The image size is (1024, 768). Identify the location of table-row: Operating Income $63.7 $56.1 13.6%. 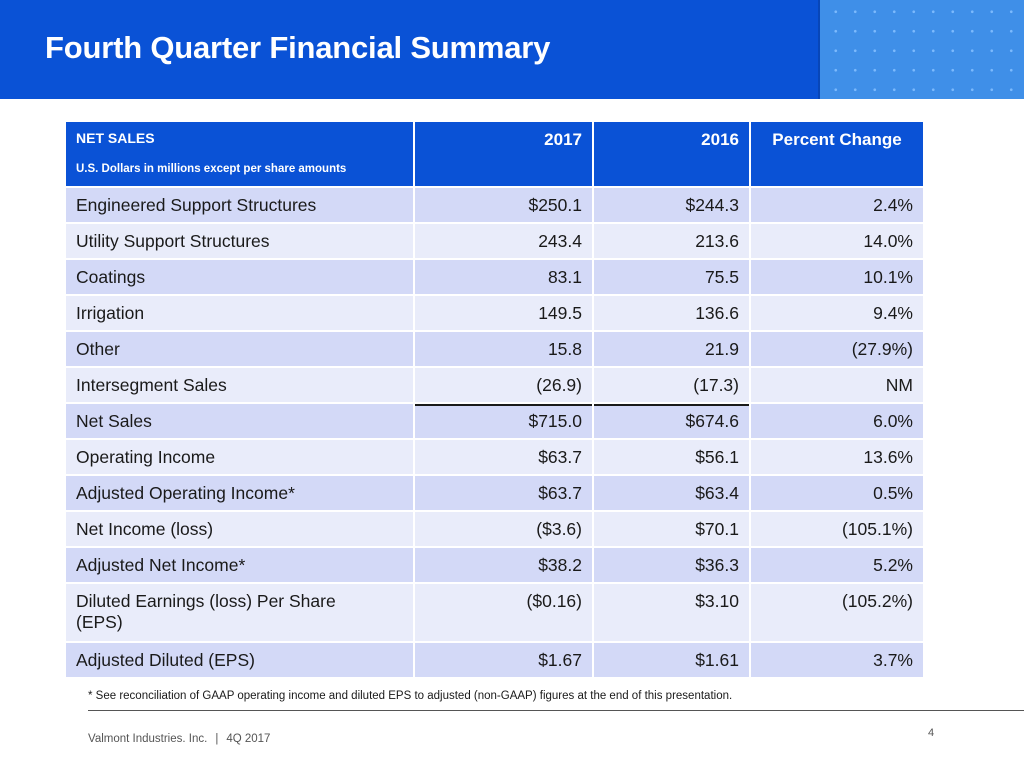
(494, 457).